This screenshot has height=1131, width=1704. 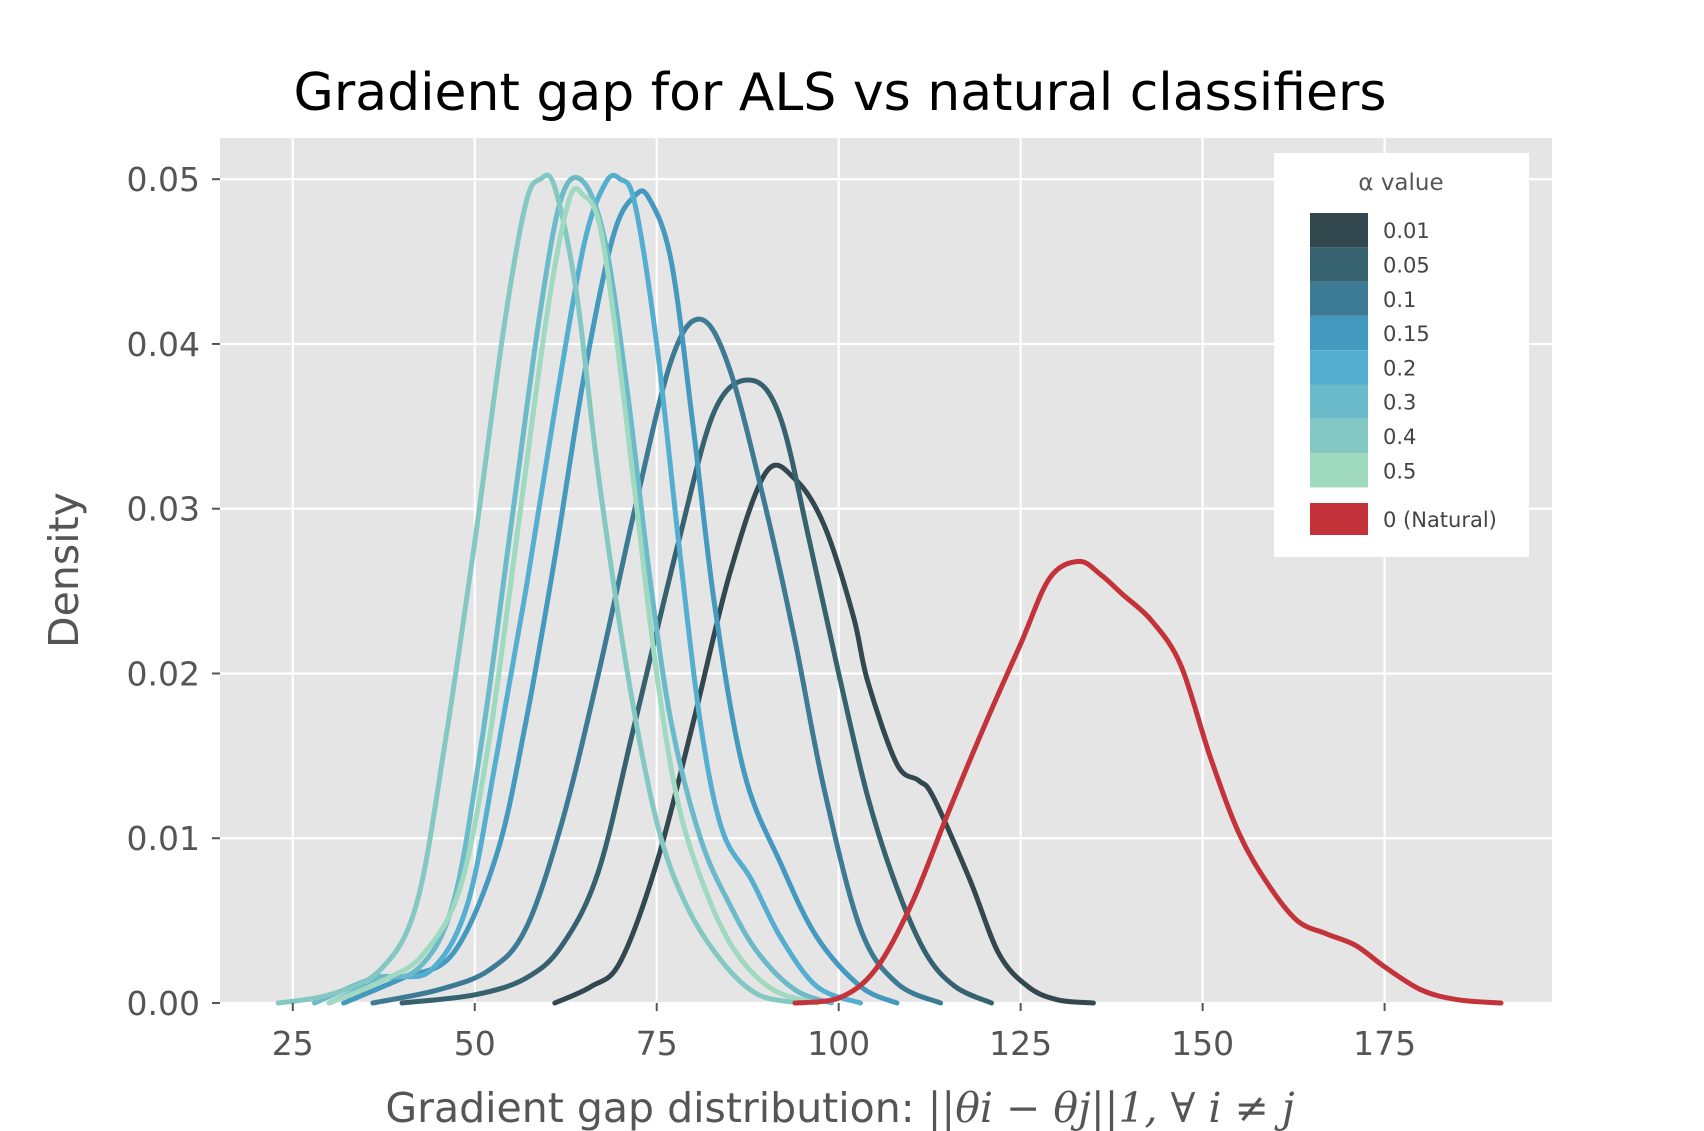 I want to click on legend-label: 0.5, so click(x=1399, y=471).